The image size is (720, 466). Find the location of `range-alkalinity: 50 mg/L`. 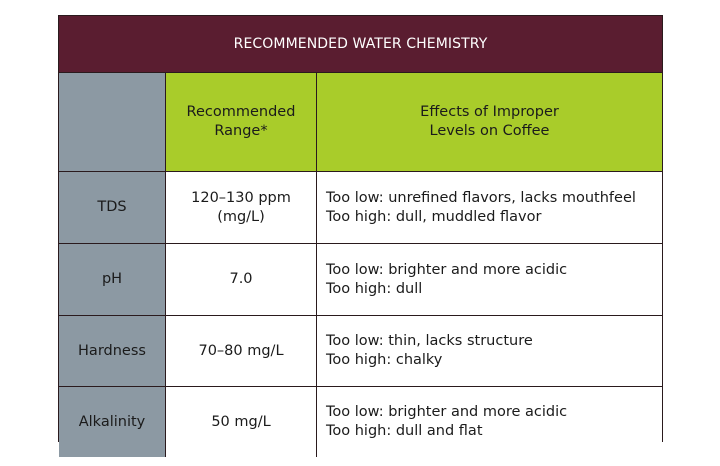

range-alkalinity: 50 mg/L is located at coordinates (241, 422).